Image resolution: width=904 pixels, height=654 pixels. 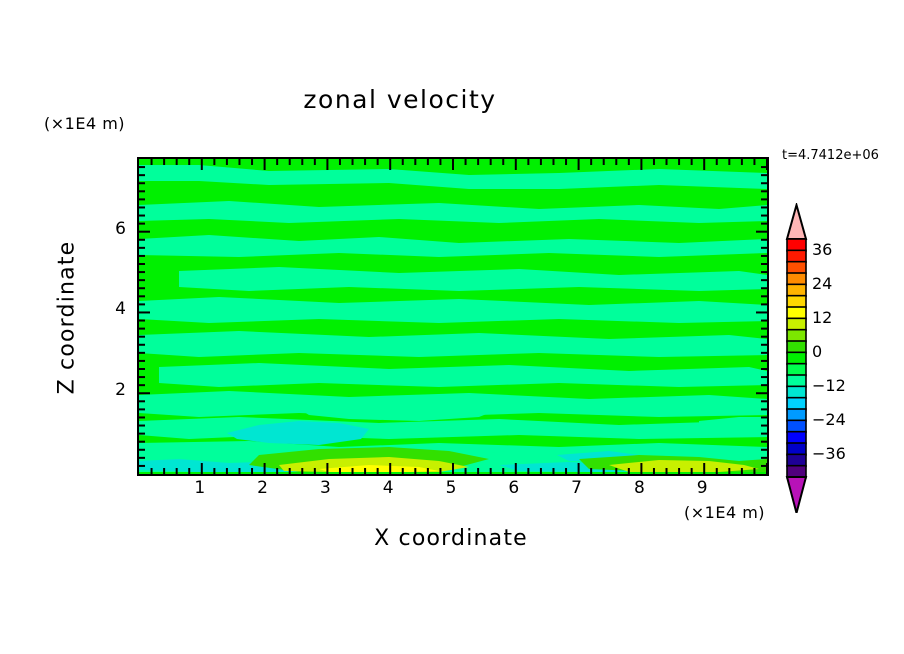 What do you see at coordinates (830, 155) in the screenshot?
I see `timestamp-label: t=4.7412e+06` at bounding box center [830, 155].